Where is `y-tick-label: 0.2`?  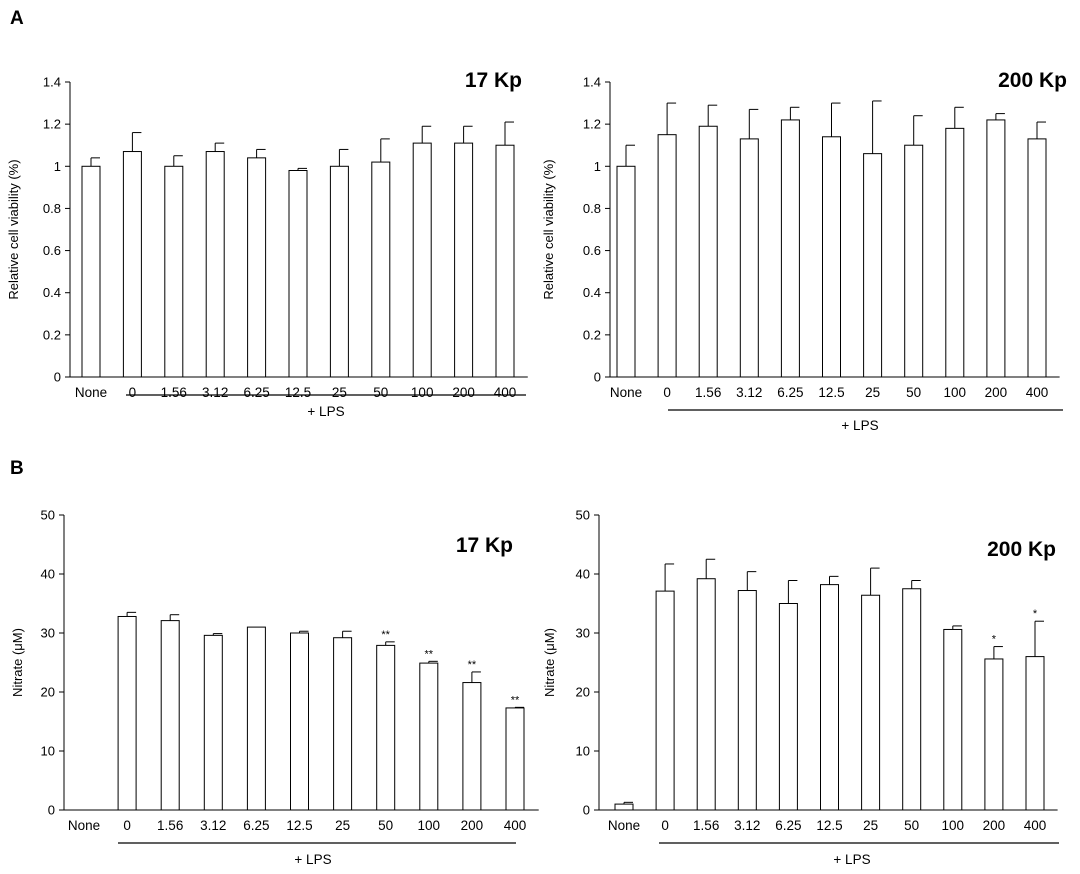 y-tick-label: 0.2 is located at coordinates (52, 334).